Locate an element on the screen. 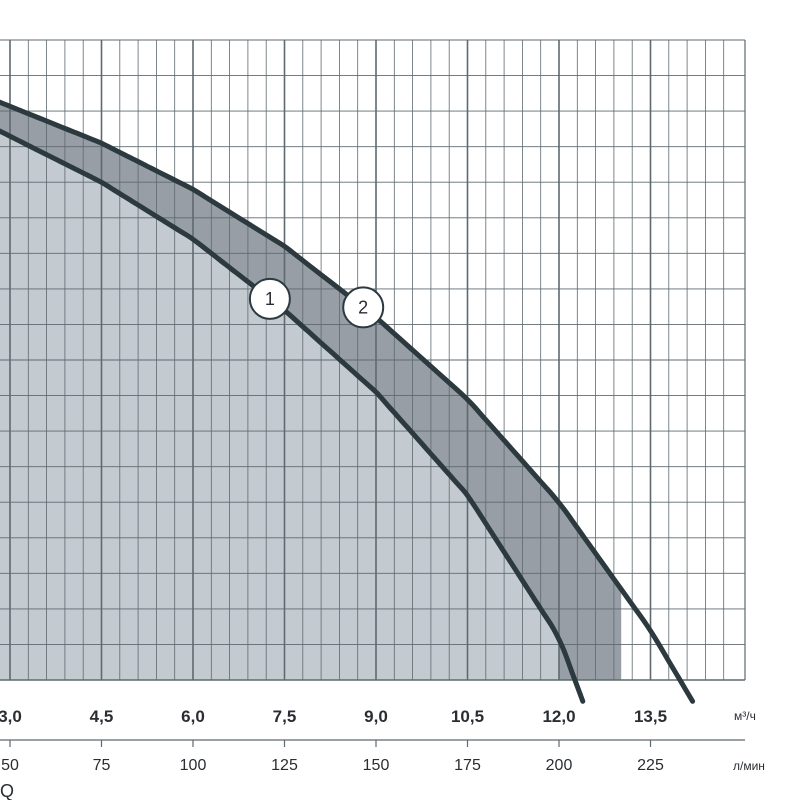 Image resolution: width=800 pixels, height=800 pixels. x-axis-m3h: м³/ч 3,0 4,5 6,0 7,5 9,0 10,5 12,0 13,5 is located at coordinates (378, 716).